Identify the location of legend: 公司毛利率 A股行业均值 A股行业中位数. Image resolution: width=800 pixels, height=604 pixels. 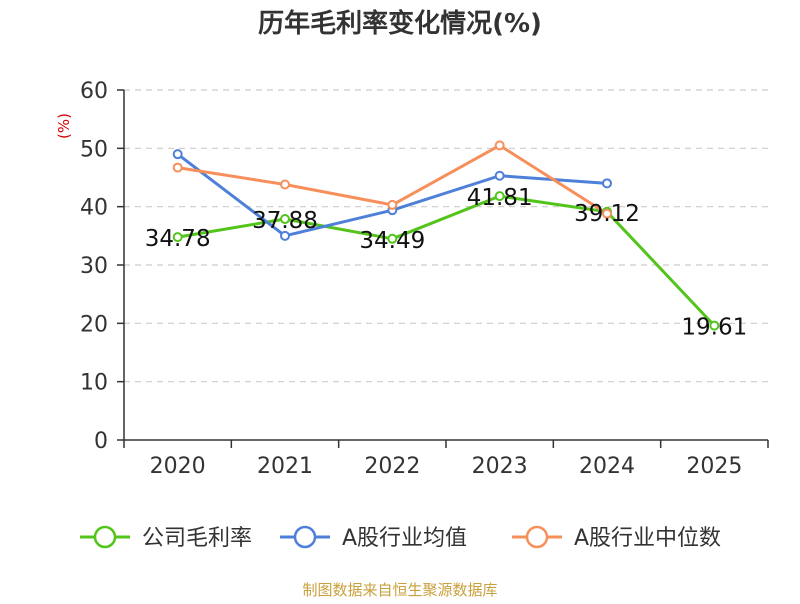
(400, 538).